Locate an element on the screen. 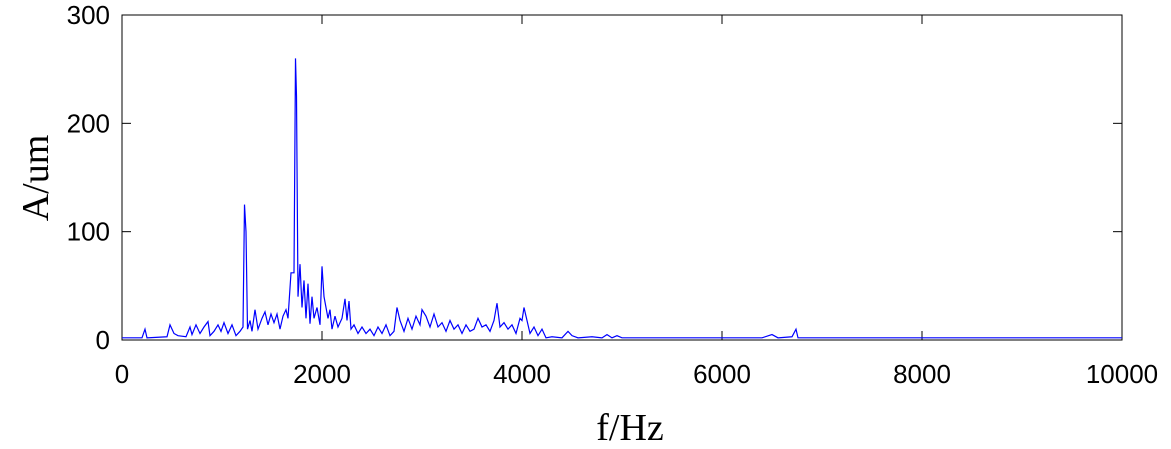 Image resolution: width=1171 pixels, height=449 pixels. y-tick-label: 300 is located at coordinates (88, 15).